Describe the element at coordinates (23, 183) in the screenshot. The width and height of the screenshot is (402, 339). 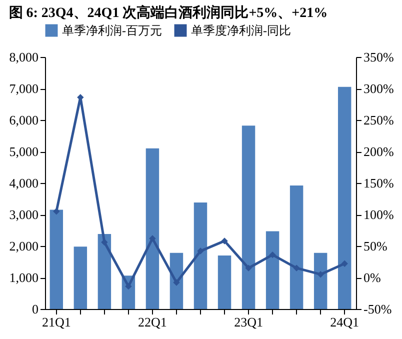
I see `y-tick-label: 4,000` at that location.